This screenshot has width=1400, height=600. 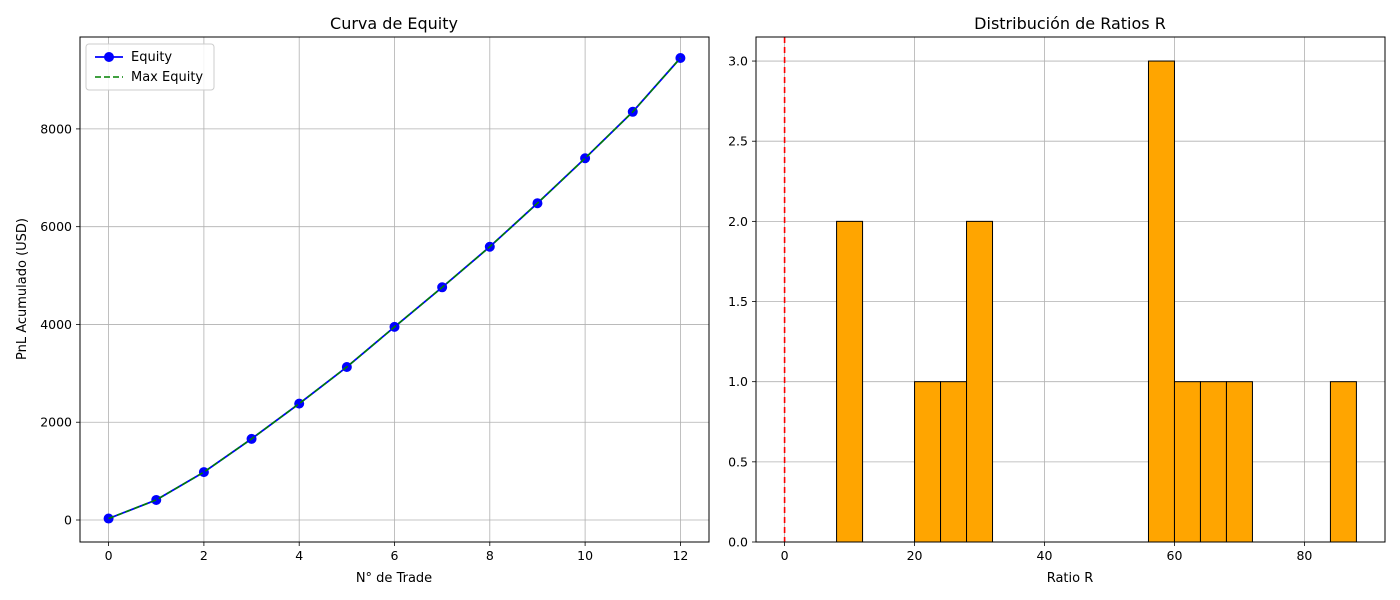 I want to click on equity-y-ticks: 0 2000 4000 6000 8000, so click(x=60, y=324).